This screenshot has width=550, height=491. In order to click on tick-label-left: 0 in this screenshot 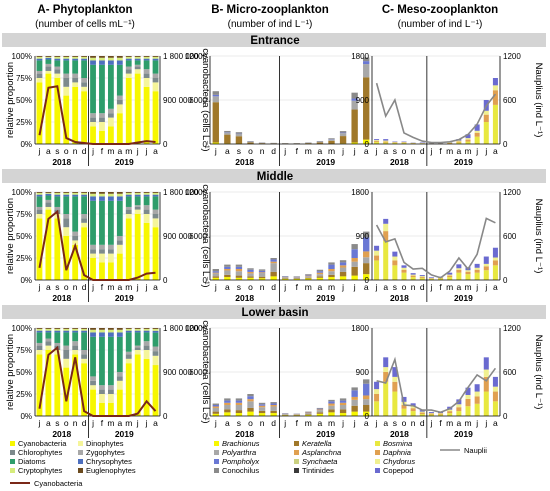, I will do `click(205, 416)`.